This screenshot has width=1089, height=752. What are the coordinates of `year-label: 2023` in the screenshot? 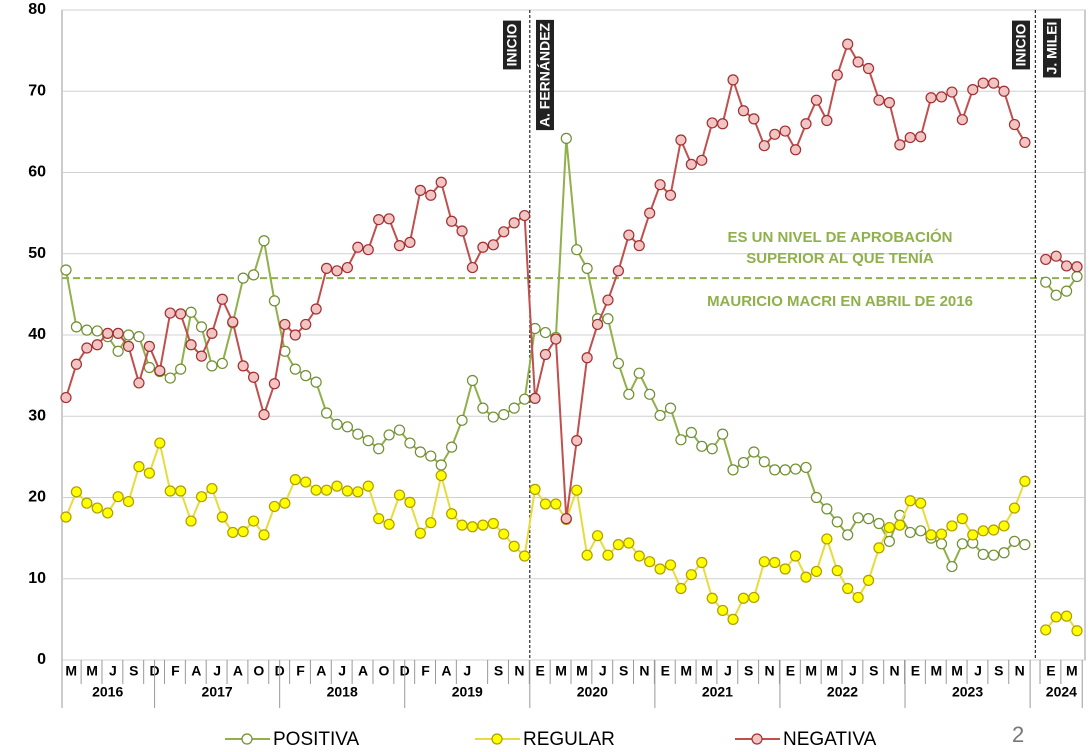 It's located at (967, 692).